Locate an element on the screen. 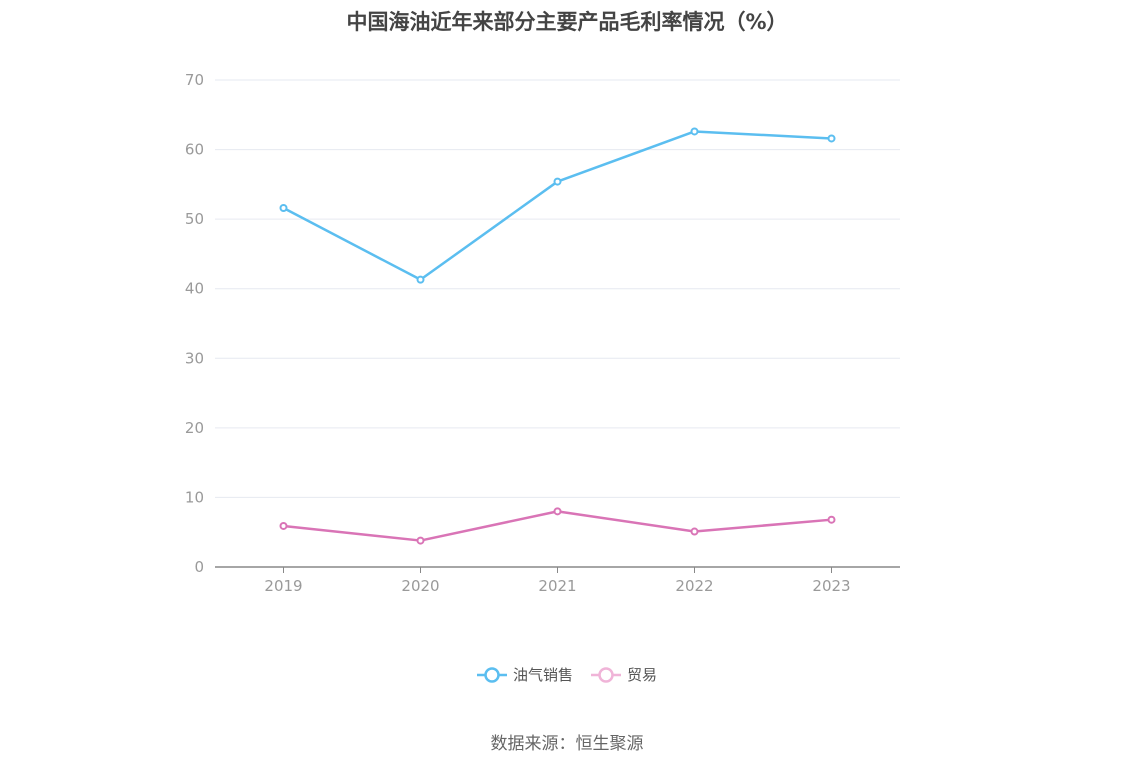  chart-legend: 油气销售 贸易 is located at coordinates (567, 674).